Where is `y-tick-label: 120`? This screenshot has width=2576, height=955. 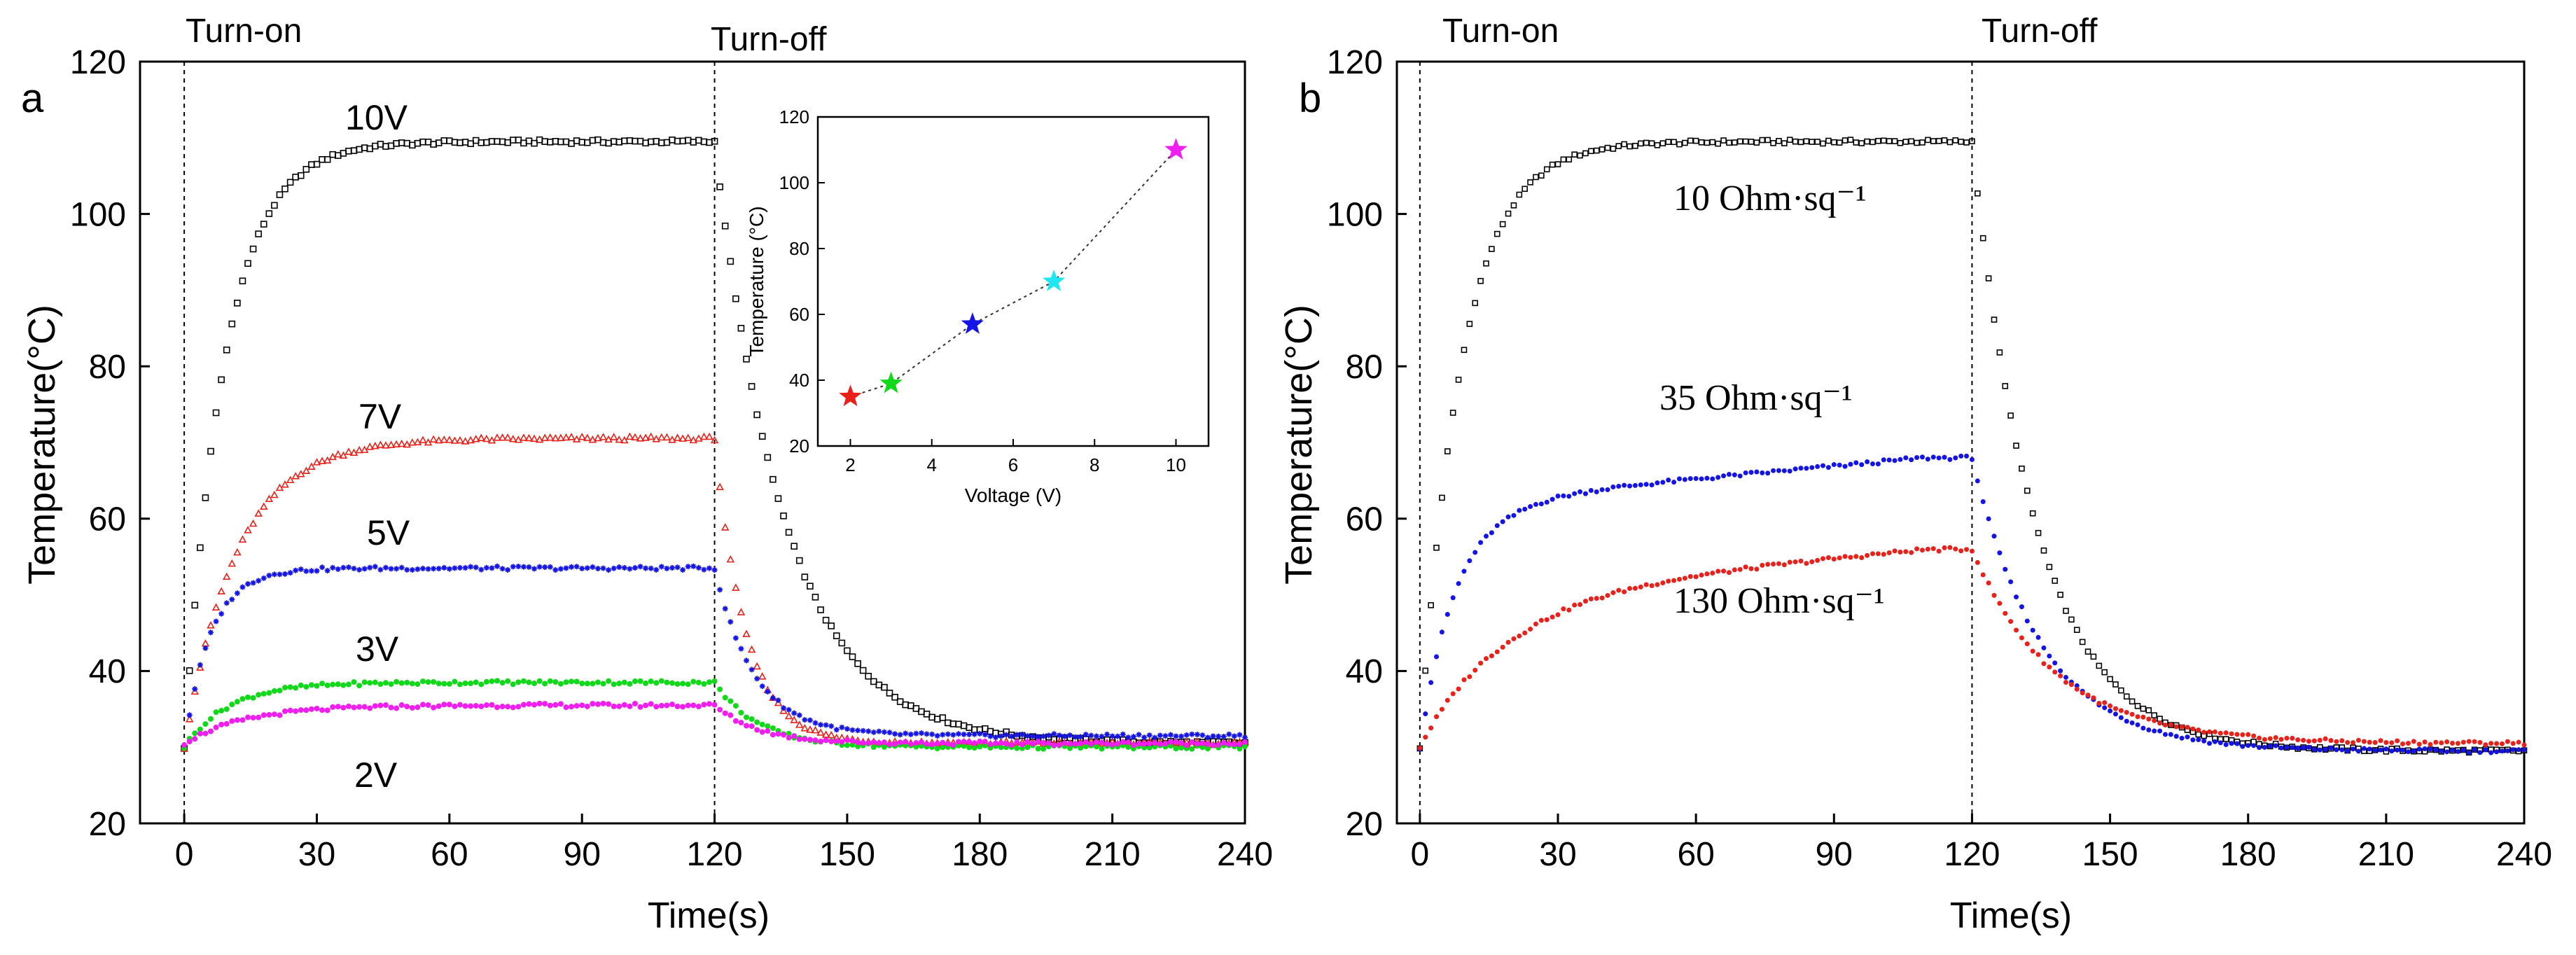
y-tick-label: 120 is located at coordinates (1355, 63).